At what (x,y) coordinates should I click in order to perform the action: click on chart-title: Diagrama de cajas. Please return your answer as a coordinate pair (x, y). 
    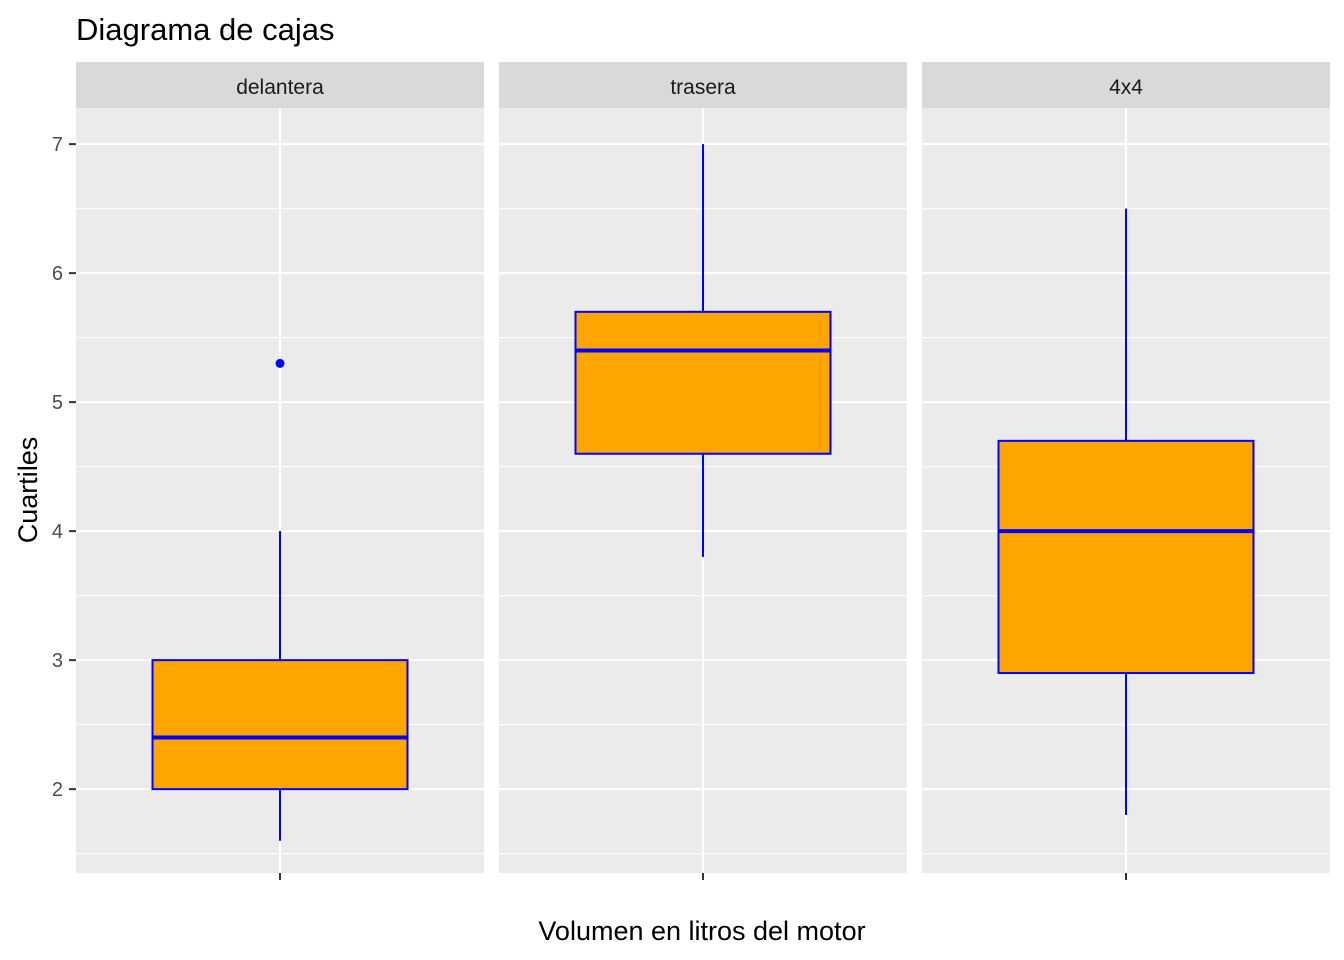
    Looking at the image, I should click on (205, 29).